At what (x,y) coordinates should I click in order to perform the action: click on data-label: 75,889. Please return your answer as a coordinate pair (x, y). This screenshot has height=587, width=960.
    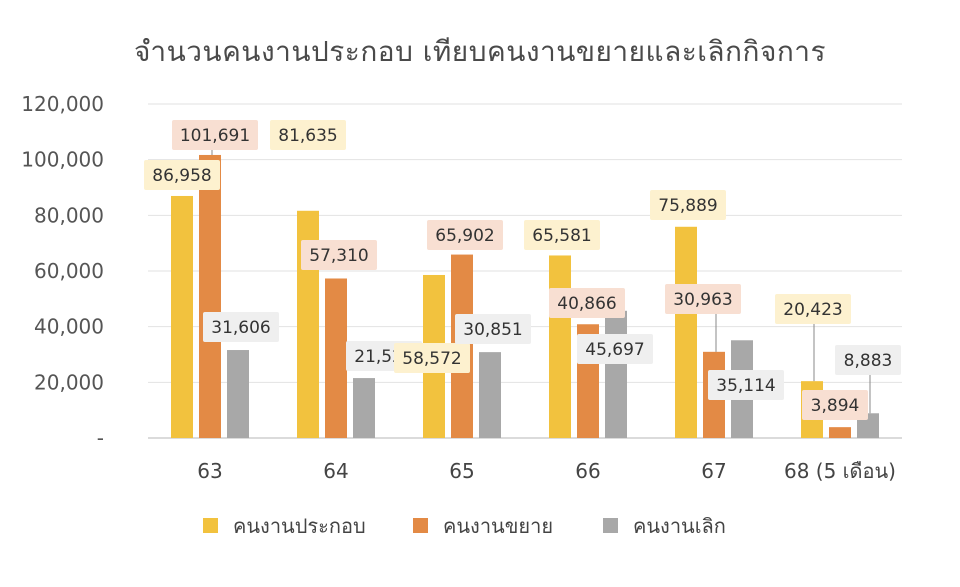
    Looking at the image, I should click on (687, 206).